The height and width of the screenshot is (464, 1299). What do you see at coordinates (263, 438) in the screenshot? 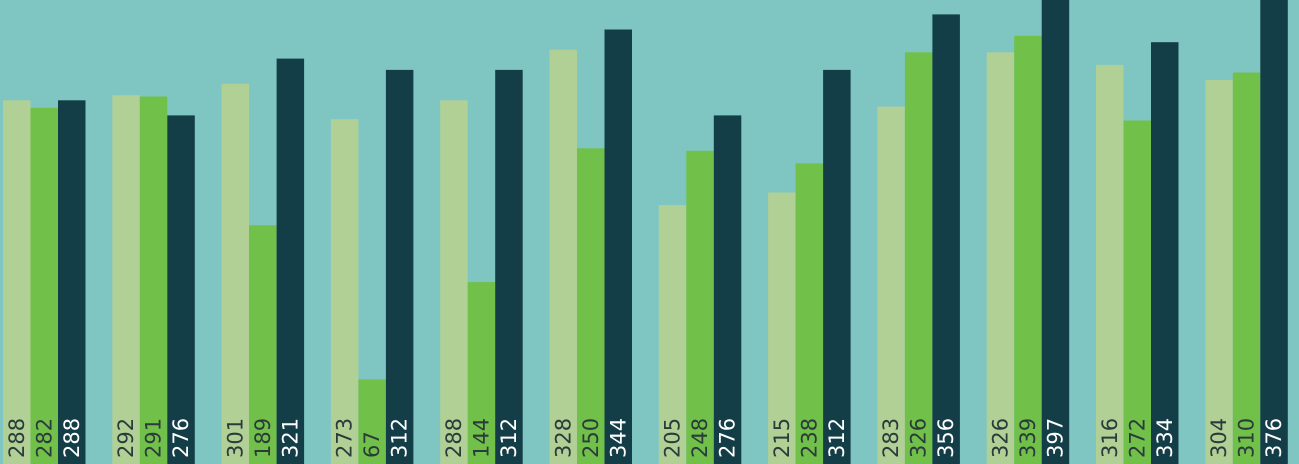
I see `bar-label-s2-g3: 189` at bounding box center [263, 438].